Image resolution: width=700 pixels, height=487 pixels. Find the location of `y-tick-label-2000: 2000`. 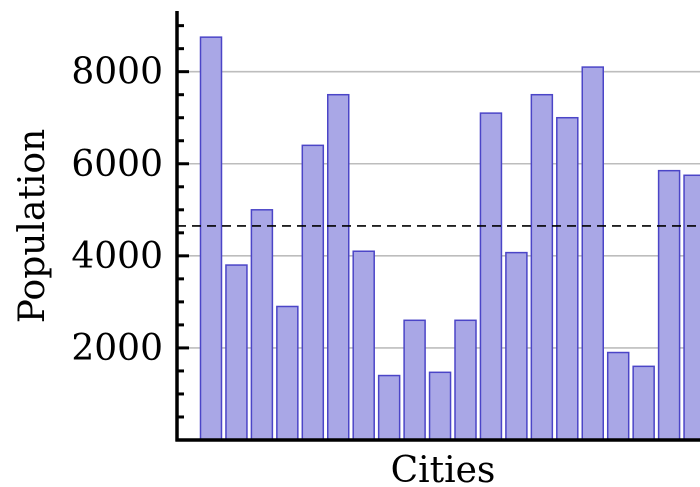

y-tick-label-2000: 2000 is located at coordinates (117, 348).